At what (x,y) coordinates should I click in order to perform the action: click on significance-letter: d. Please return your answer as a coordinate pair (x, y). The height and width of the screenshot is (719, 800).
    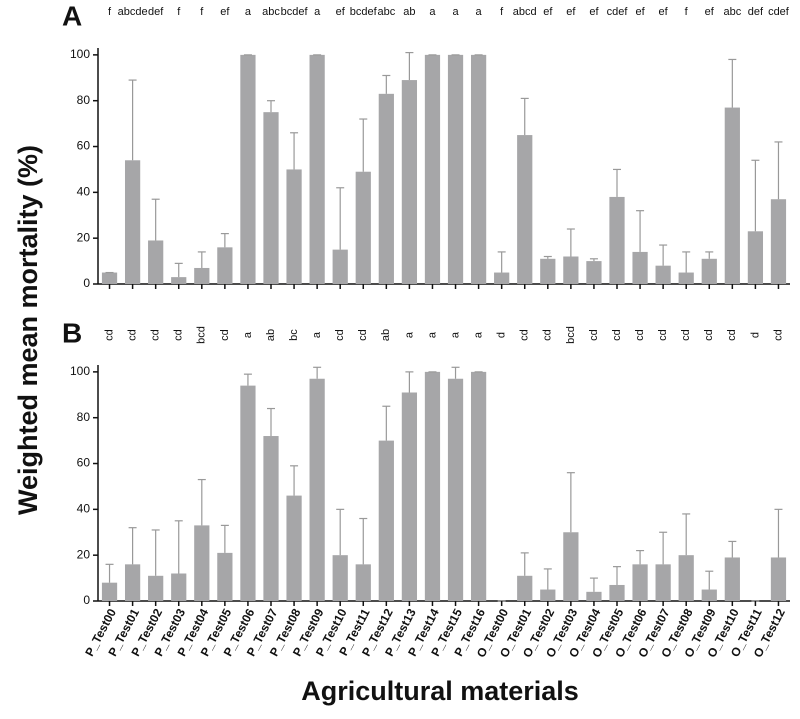
    Looking at the image, I should click on (502, 335).